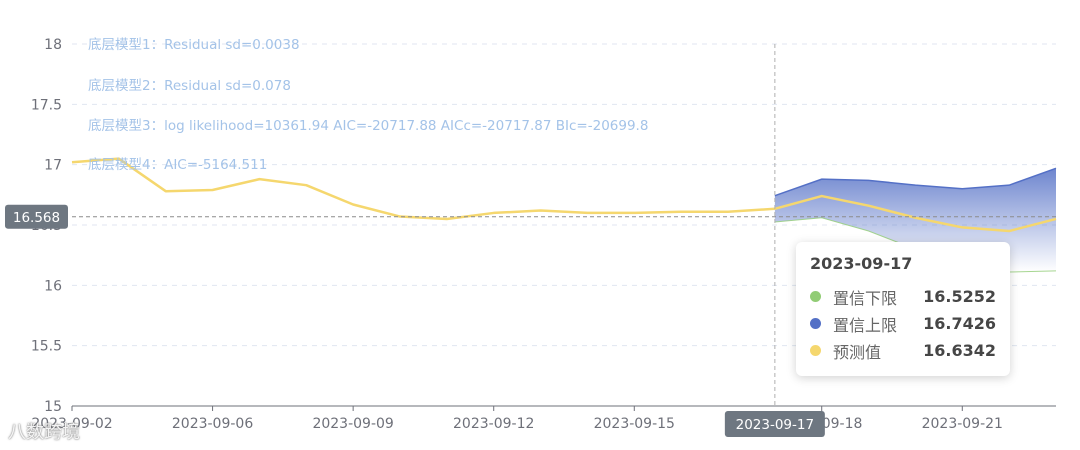  Describe the element at coordinates (212, 424) in the screenshot. I see `x-tick-label: 2023-09-06` at that location.